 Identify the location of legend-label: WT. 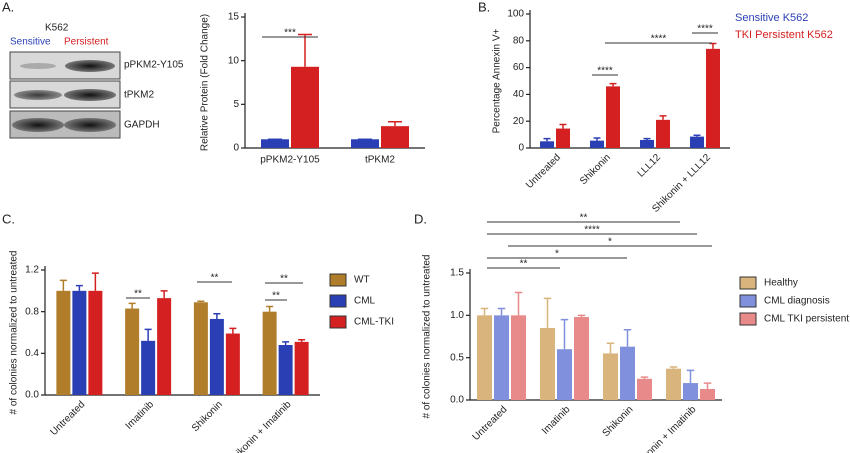
(362, 280).